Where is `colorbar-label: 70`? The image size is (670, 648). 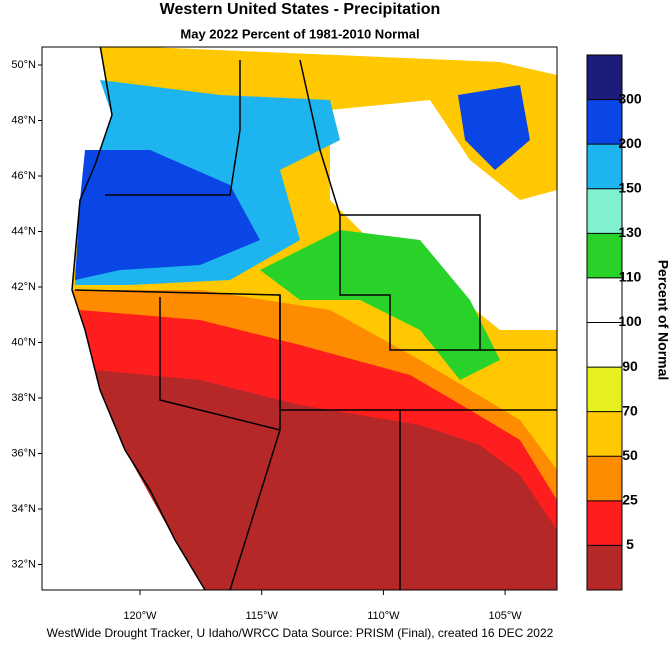 colorbar-label: 70 is located at coordinates (630, 410).